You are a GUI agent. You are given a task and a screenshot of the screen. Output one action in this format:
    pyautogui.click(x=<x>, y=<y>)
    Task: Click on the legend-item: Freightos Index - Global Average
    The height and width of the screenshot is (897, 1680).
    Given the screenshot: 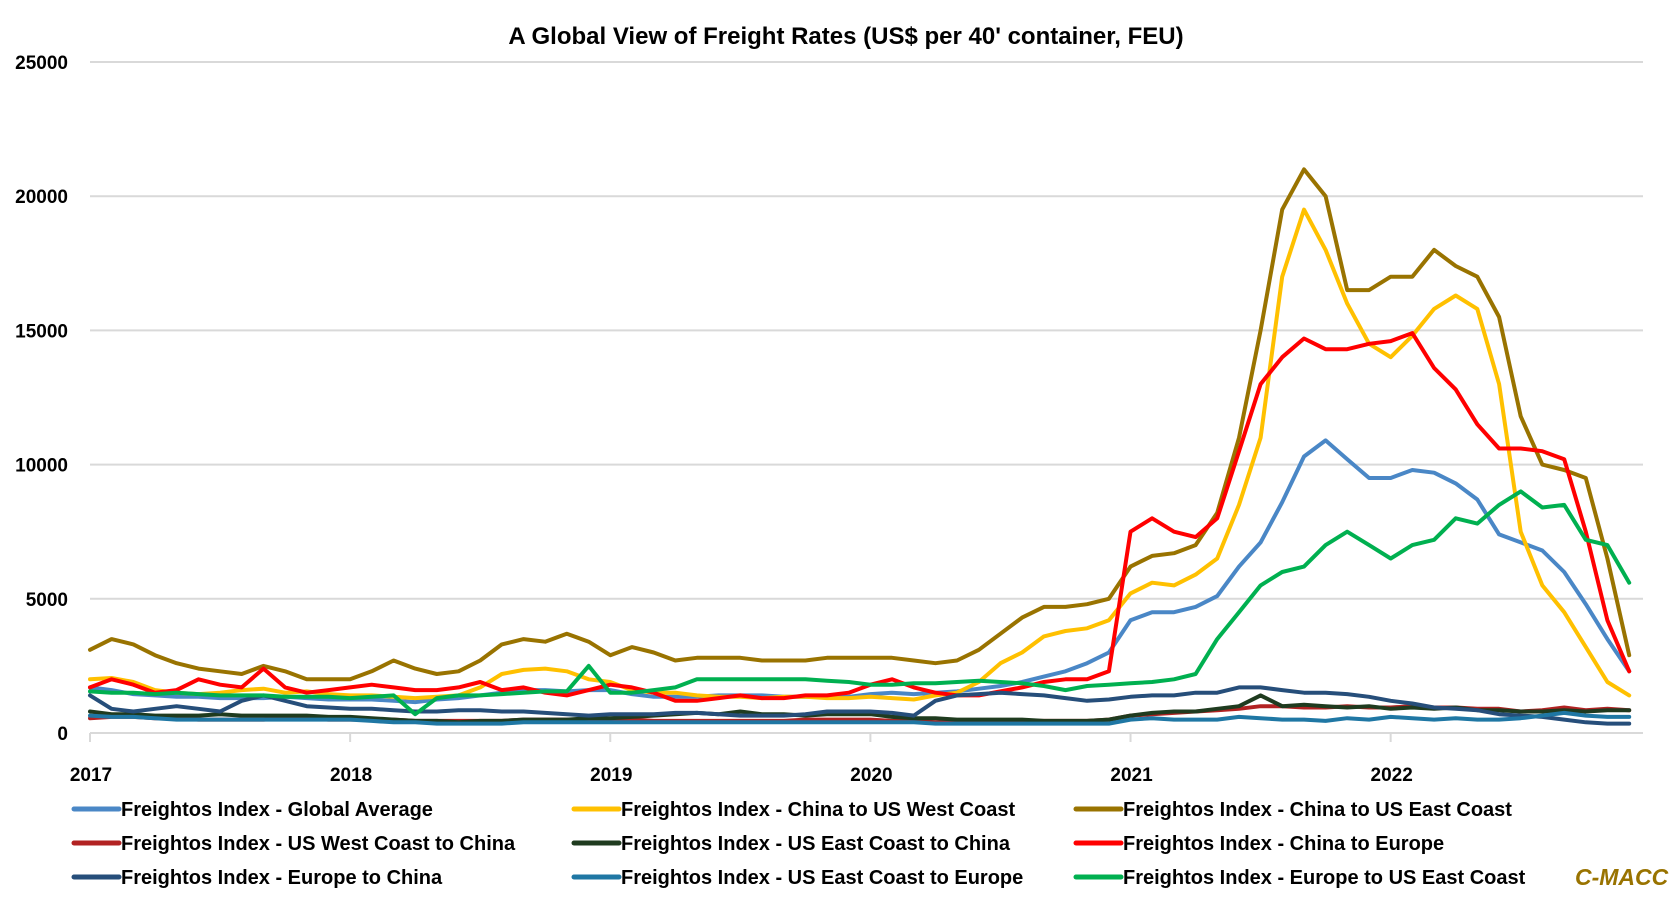 What is the action you would take?
    pyautogui.click(x=252, y=810)
    